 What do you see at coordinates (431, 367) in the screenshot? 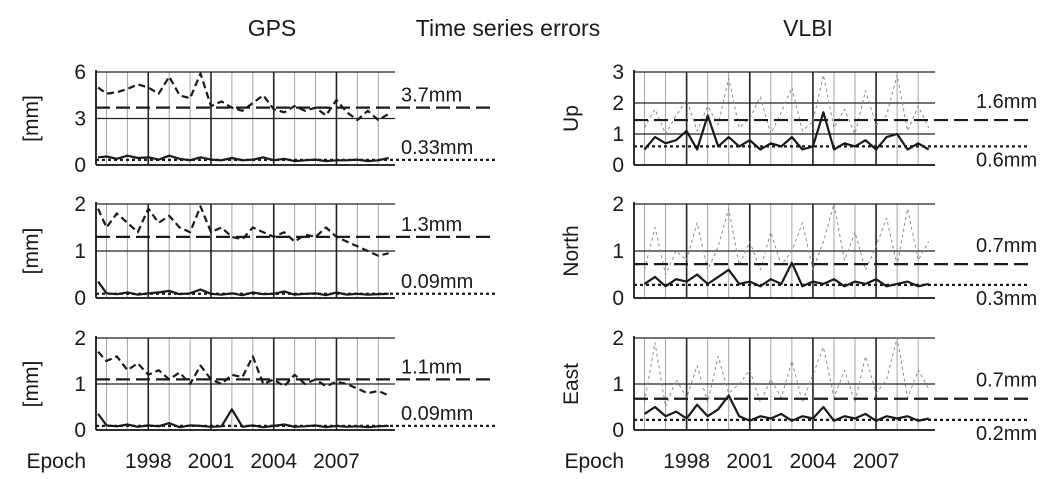
I see `mean-value-label: 1.1mm` at bounding box center [431, 367].